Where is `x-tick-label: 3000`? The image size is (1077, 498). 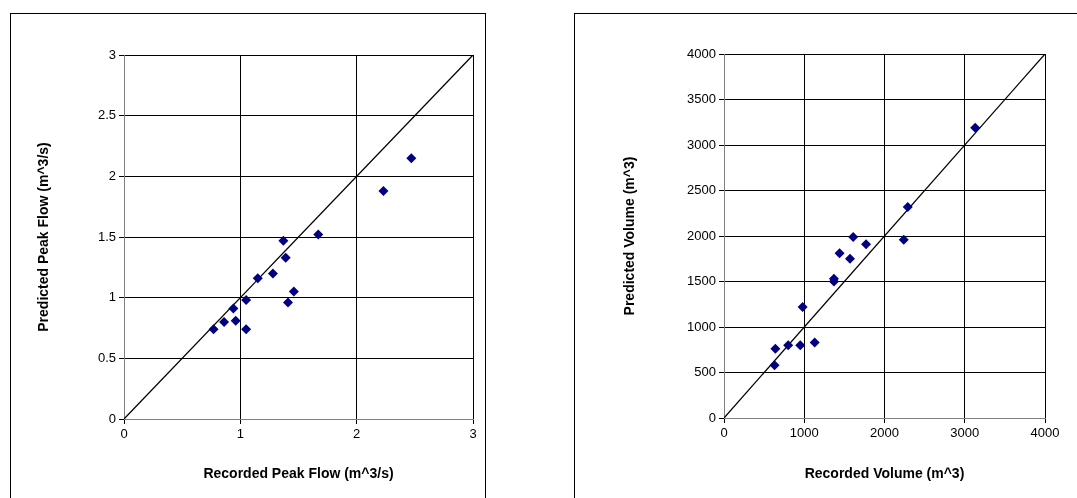 x-tick-label: 3000 is located at coordinates (965, 433).